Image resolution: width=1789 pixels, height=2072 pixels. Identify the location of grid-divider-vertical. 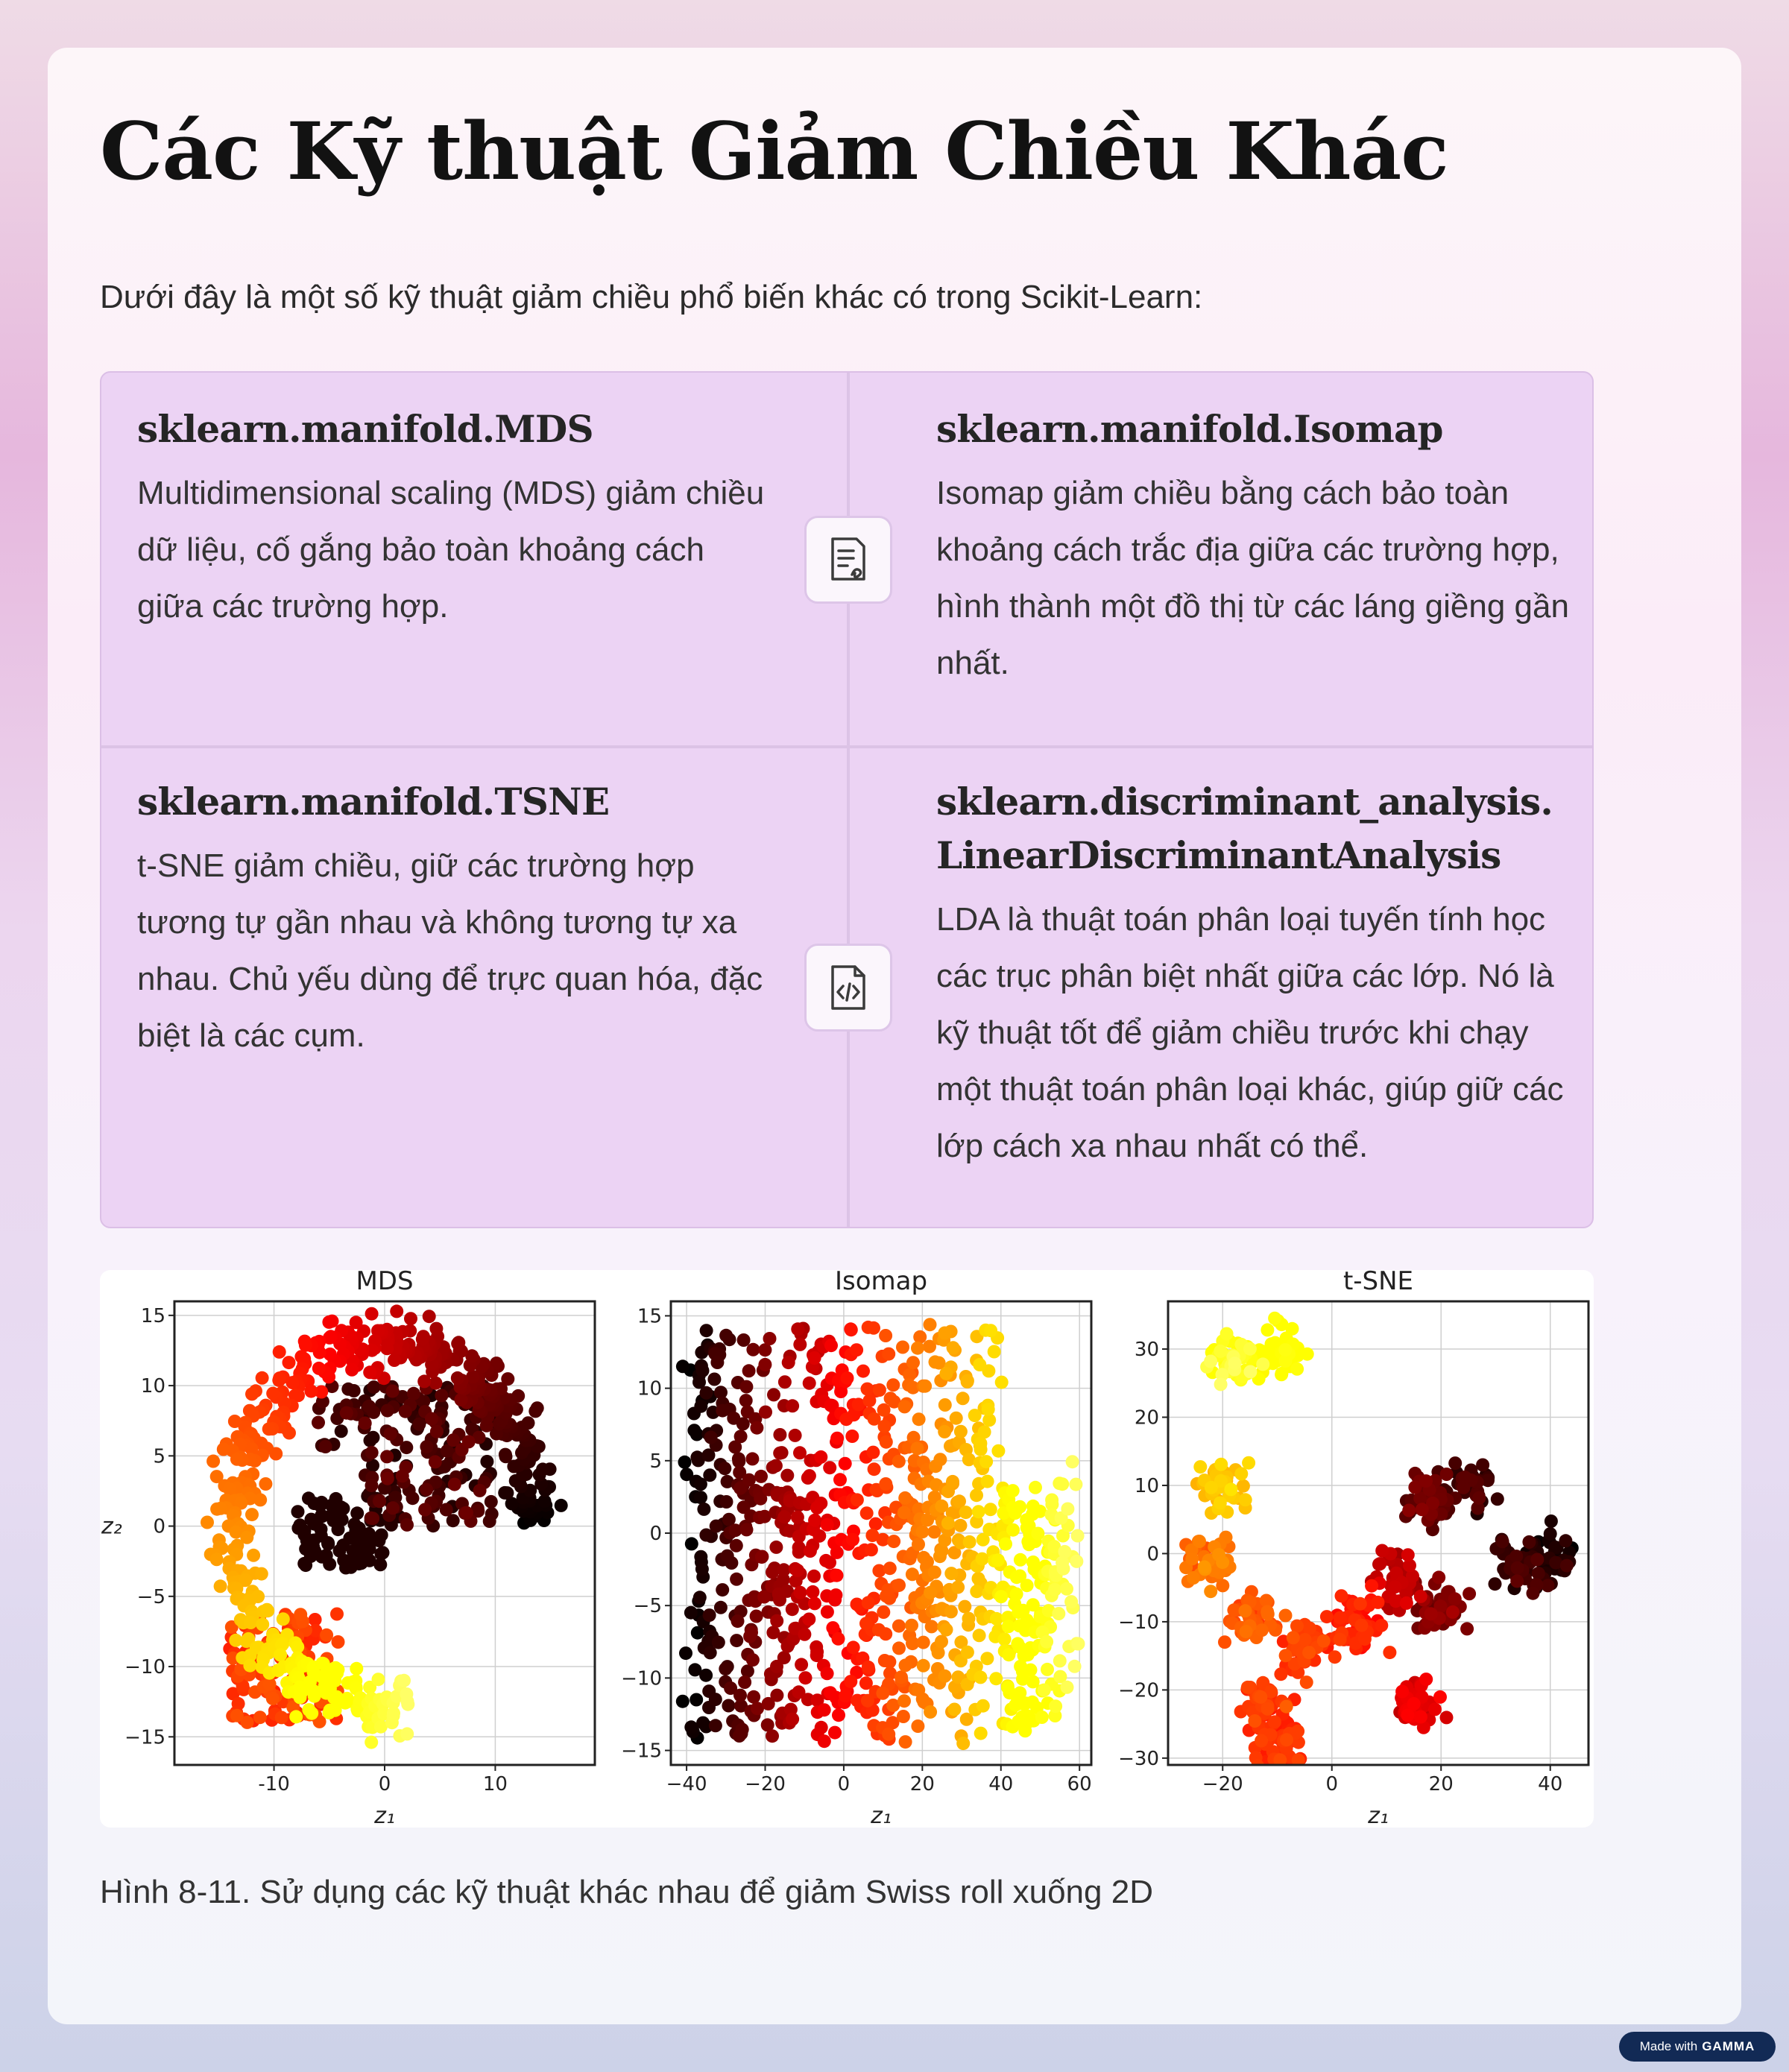
(848, 800).